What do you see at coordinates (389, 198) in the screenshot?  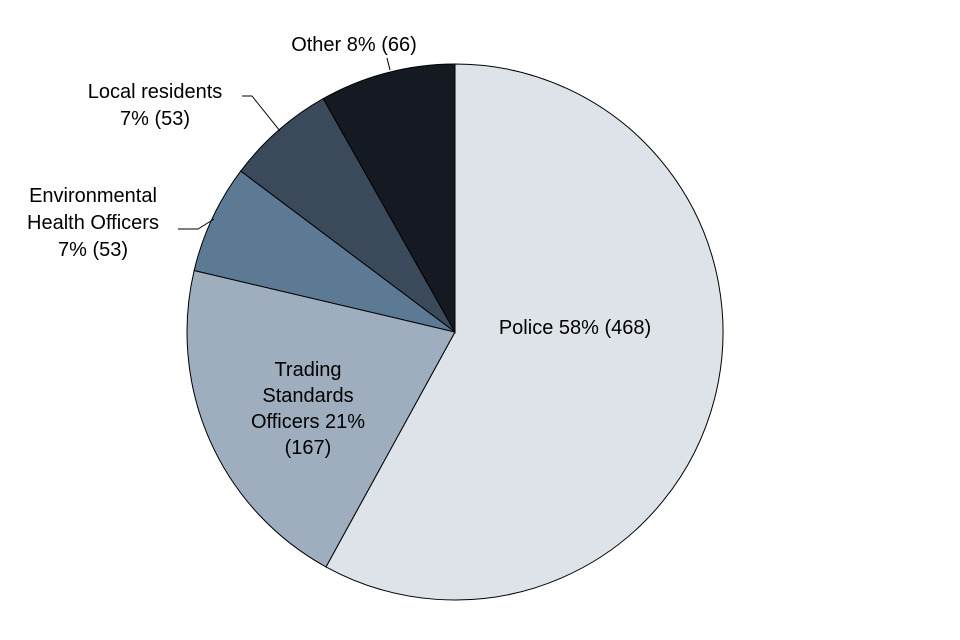 I see `pie-slice-other` at bounding box center [389, 198].